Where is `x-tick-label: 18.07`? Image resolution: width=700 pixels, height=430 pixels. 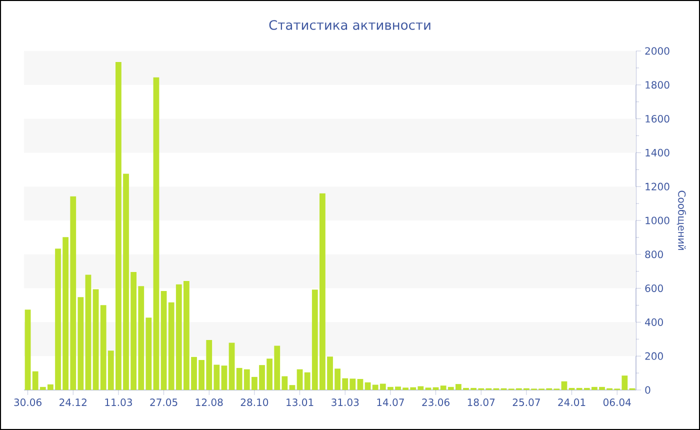
x-tick-label: 18.07 is located at coordinates (481, 402).